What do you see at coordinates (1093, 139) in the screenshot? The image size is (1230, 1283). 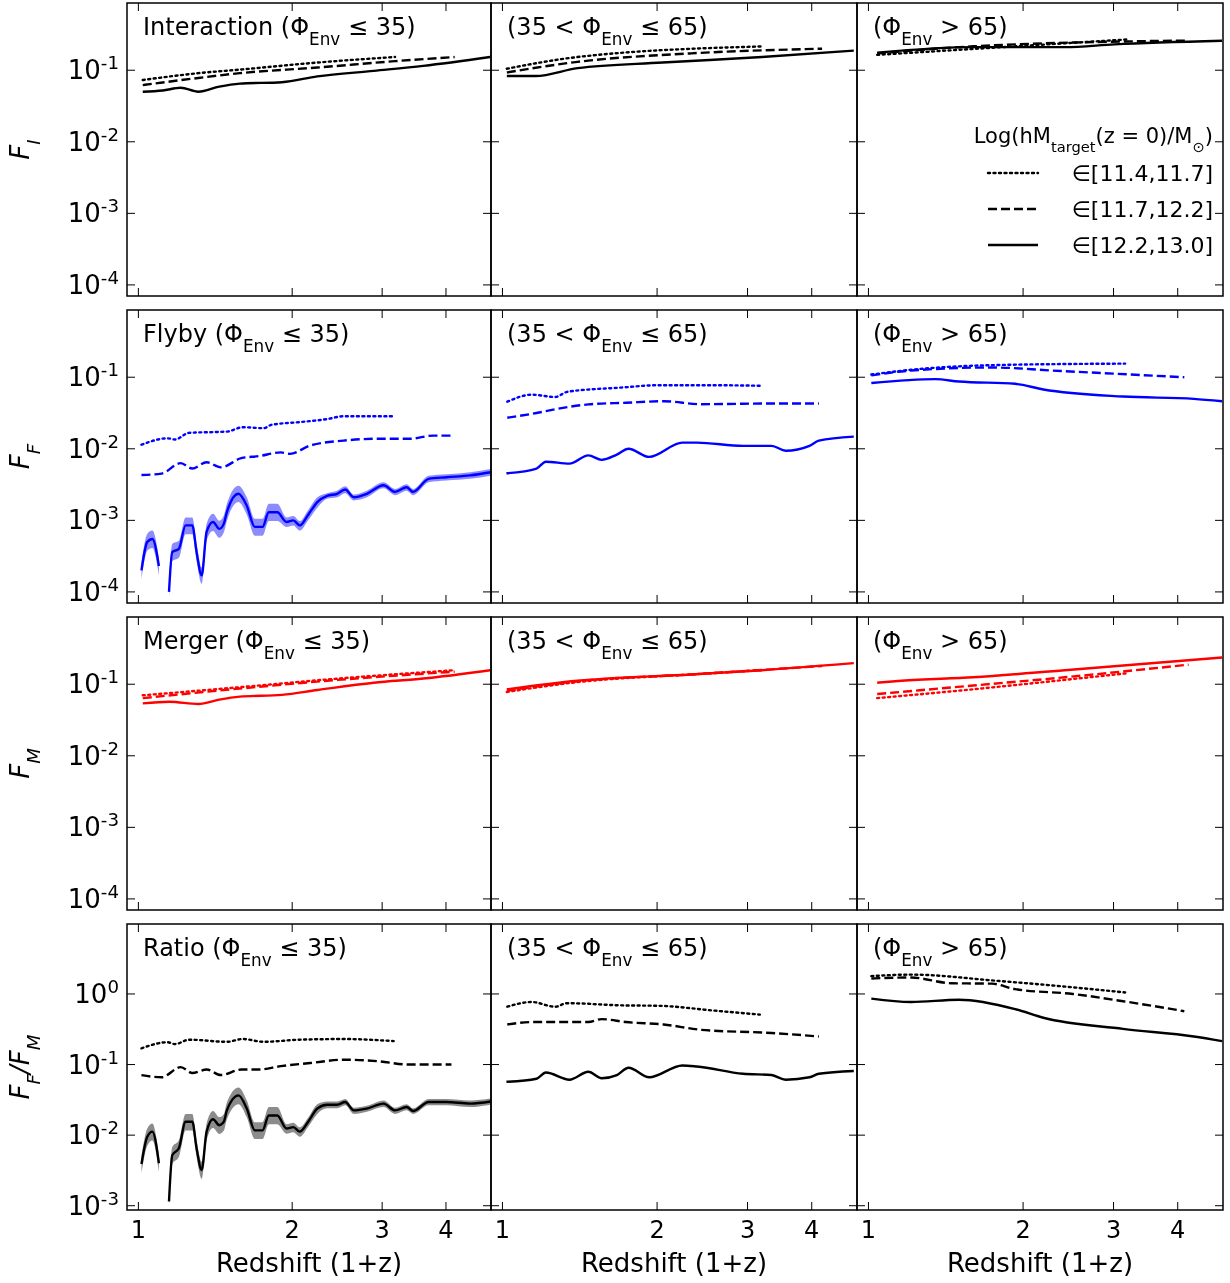 I see `legend-title: Log(hM$_{target}$(z = 0)/M$_{⊙}$)` at bounding box center [1093, 139].